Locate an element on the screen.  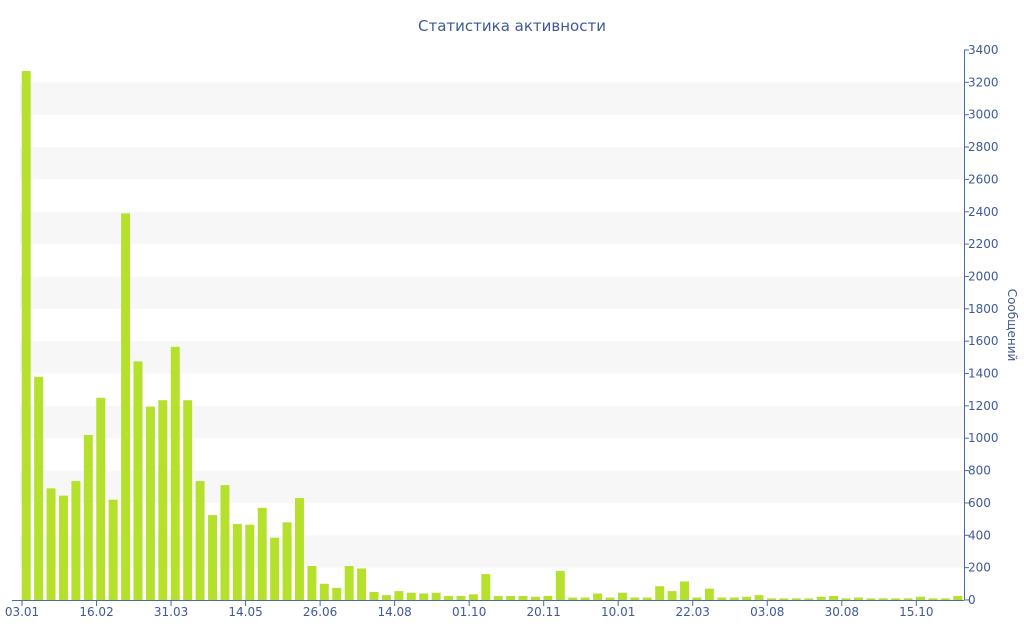
y-tick-label: 3000 is located at coordinates (983, 115).